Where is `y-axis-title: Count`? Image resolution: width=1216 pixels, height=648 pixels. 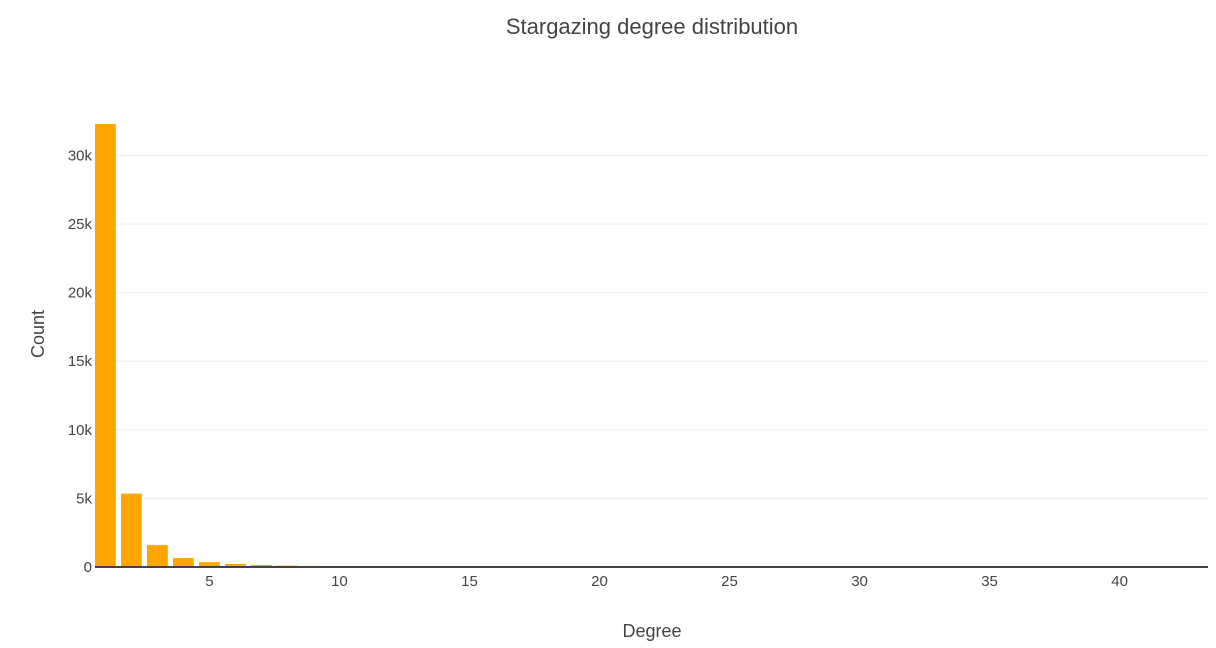
y-axis-title: Count is located at coordinates (38, 334).